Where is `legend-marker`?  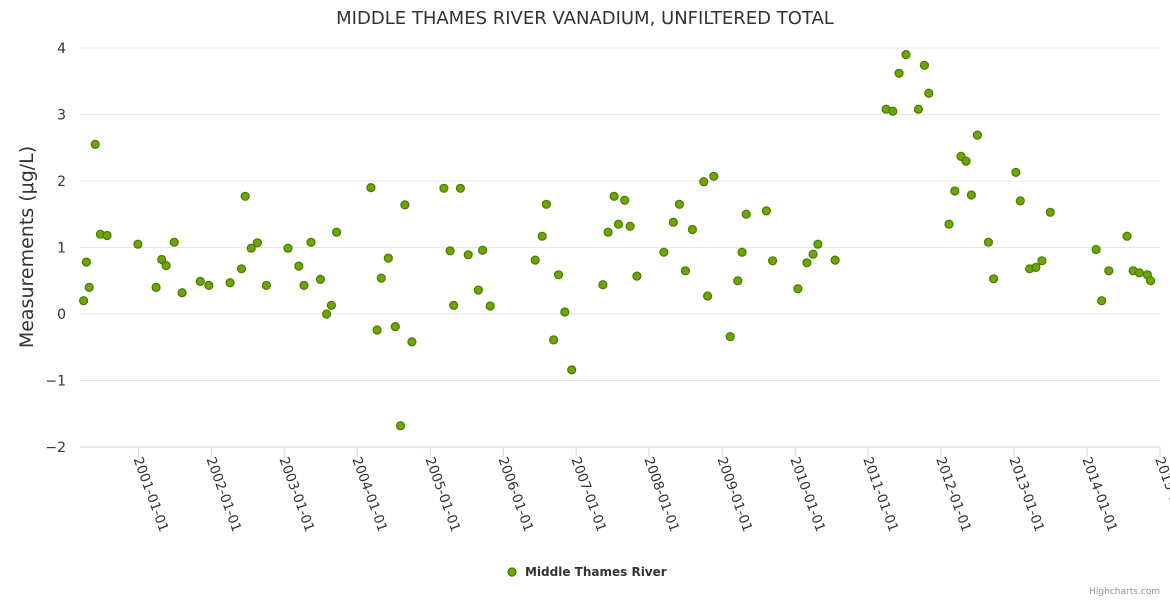
legend-marker is located at coordinates (512, 572).